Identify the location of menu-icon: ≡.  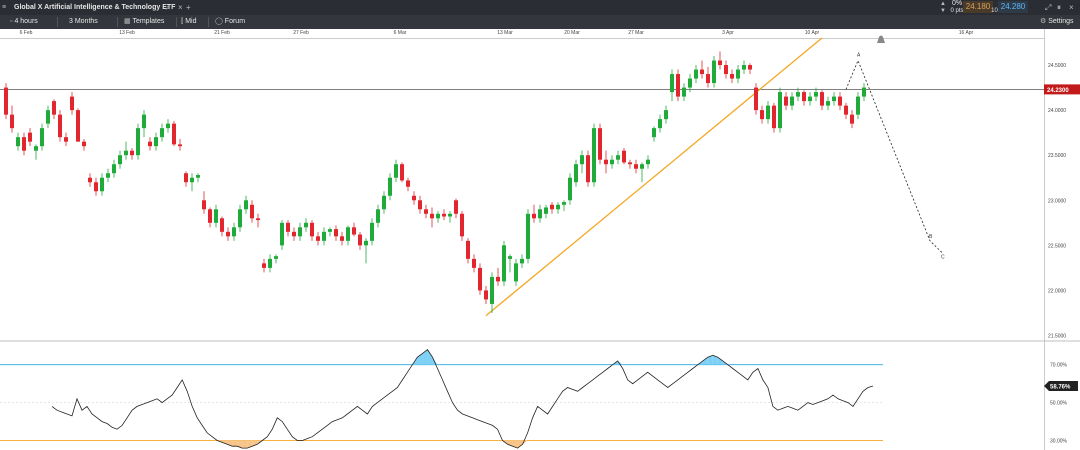
(4, 7).